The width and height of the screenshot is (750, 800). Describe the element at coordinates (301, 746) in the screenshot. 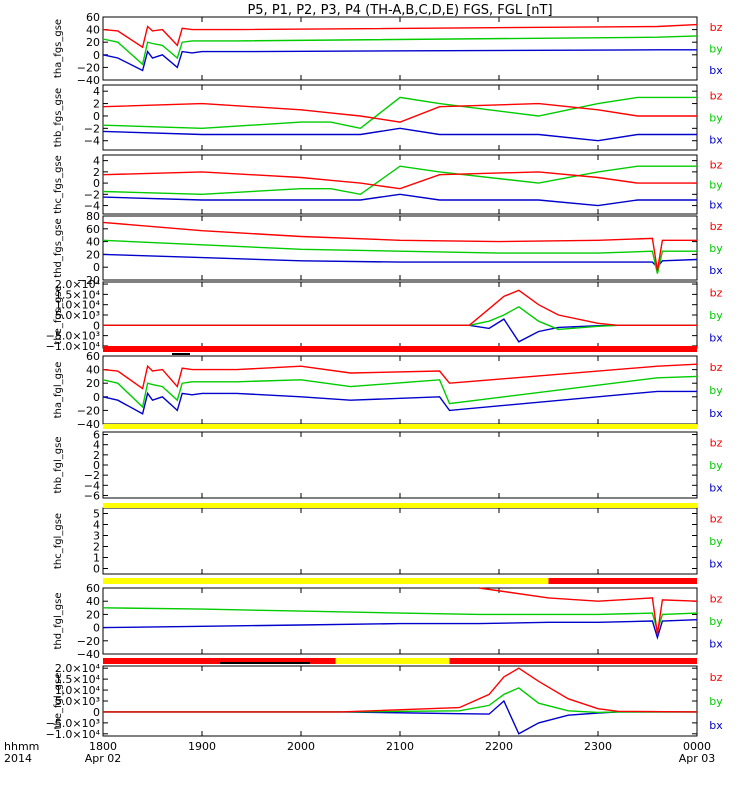

I see `x-tick-label: 2000` at that location.